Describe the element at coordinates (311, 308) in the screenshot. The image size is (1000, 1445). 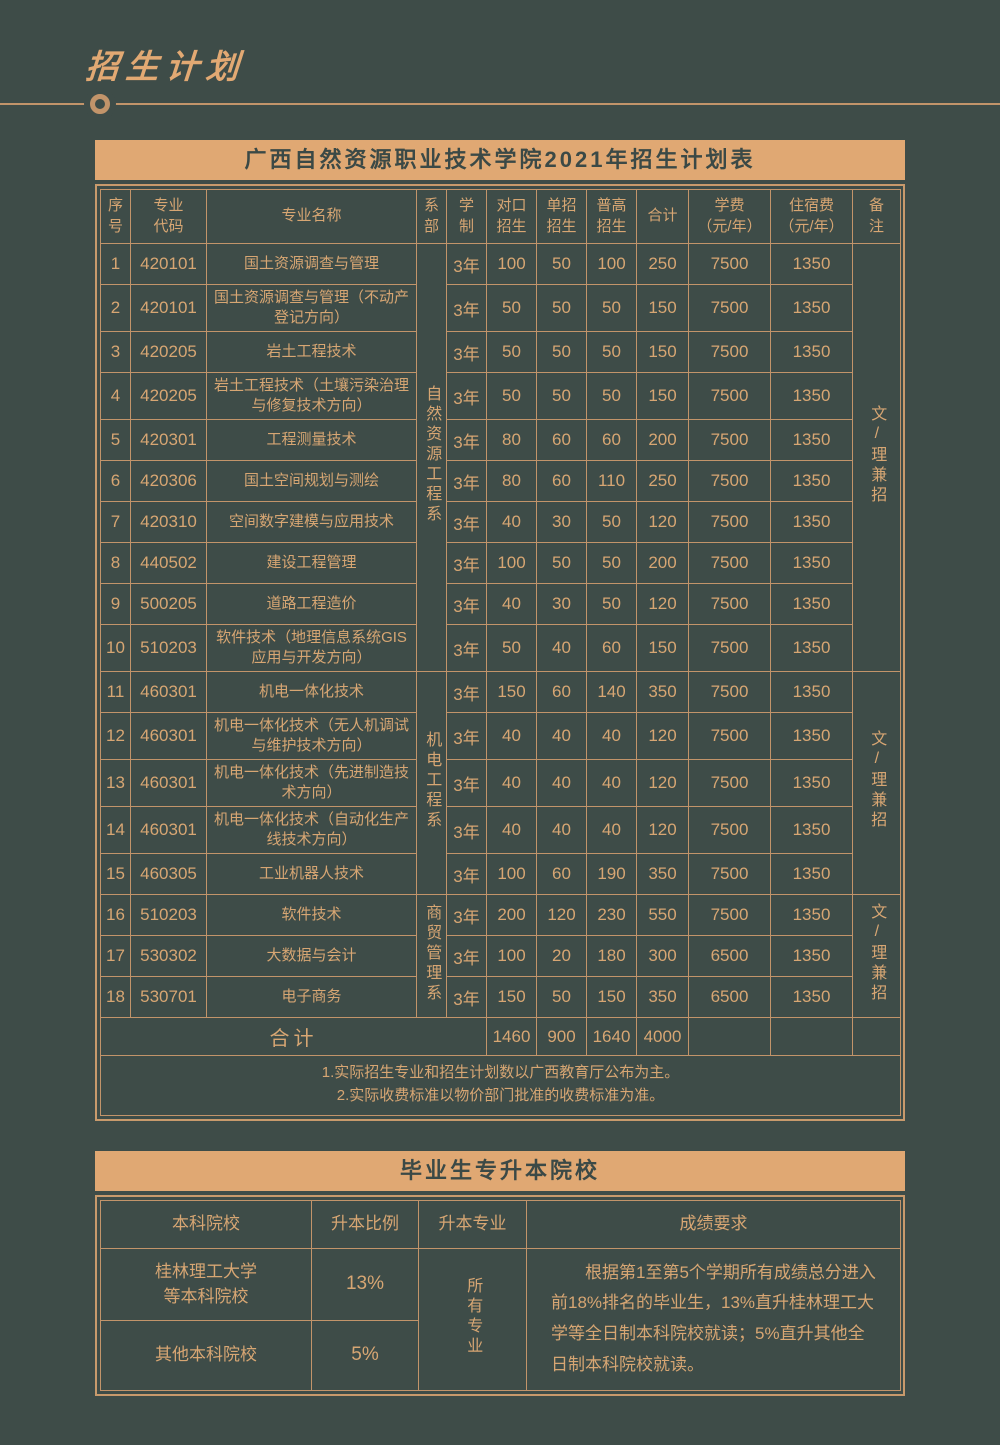
I see `major-cell: 国土资源调查与管理（不动产登记方向）` at that location.